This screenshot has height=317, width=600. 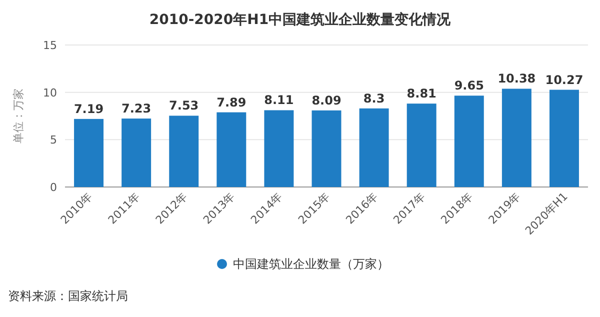 What do you see at coordinates (137, 109) in the screenshot?
I see `data-label: 7.23` at bounding box center [137, 109].